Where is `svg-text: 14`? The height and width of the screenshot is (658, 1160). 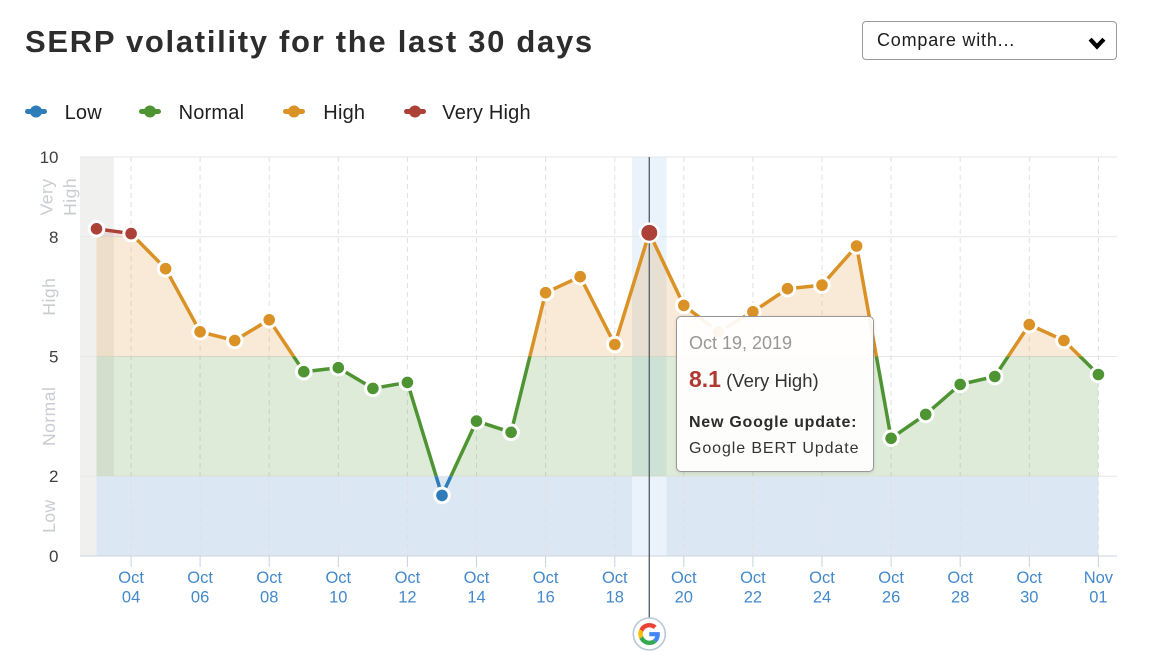
svg-text: 14 is located at coordinates (476, 597).